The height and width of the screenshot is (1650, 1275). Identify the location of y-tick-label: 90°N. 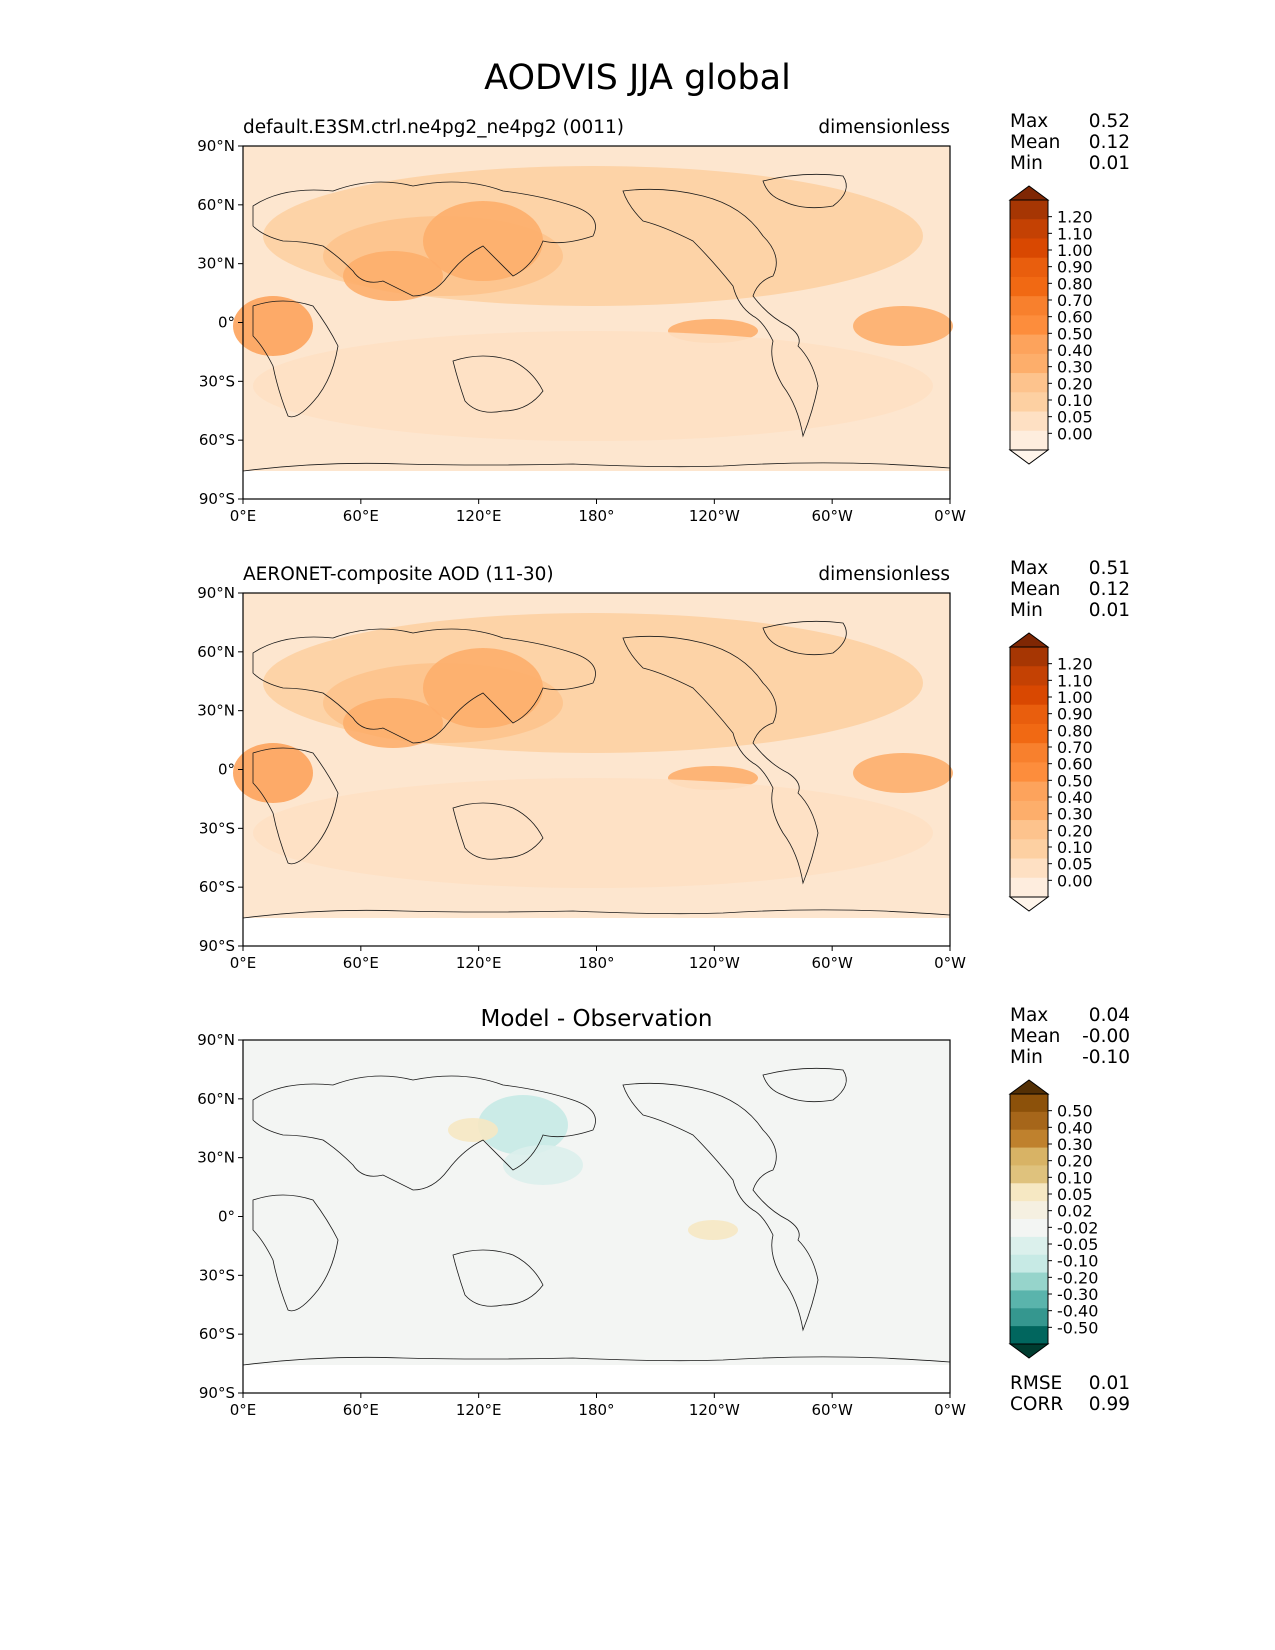
(216, 593).